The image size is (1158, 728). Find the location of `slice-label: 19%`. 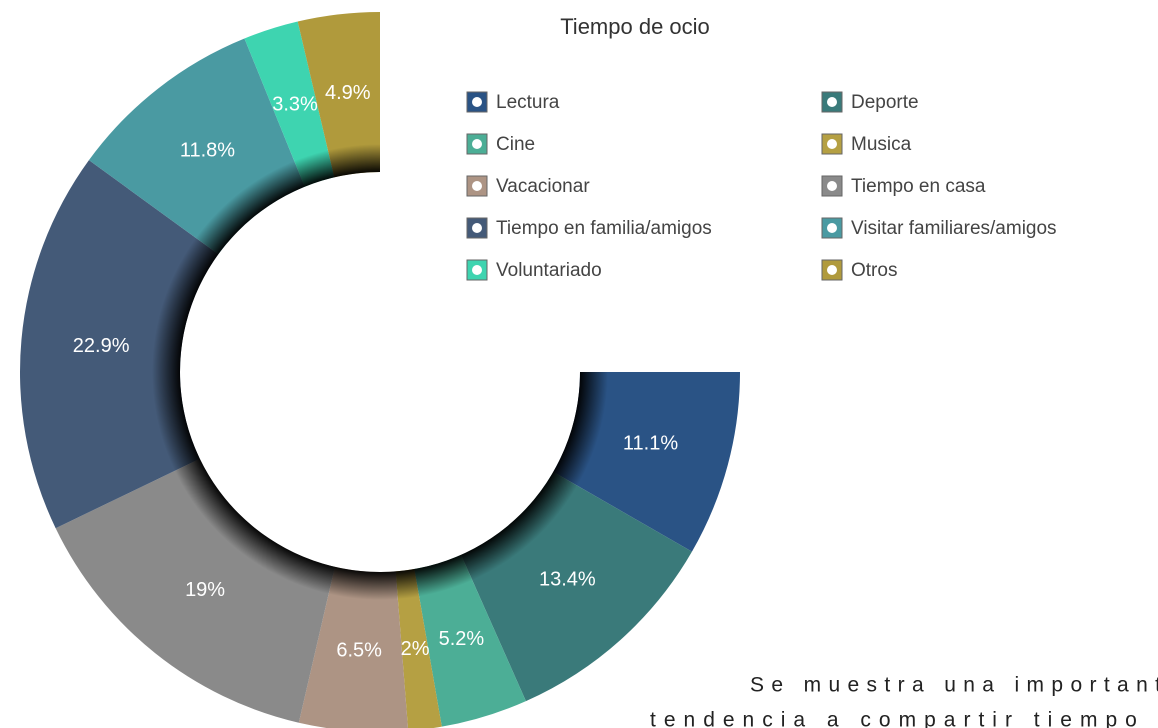

slice-label: 19% is located at coordinates (205, 590).